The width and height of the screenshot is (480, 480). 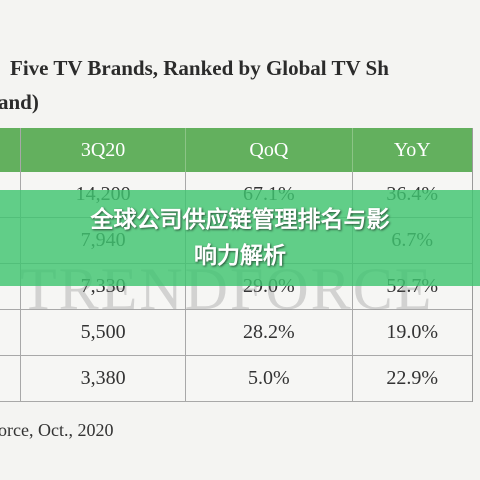 What do you see at coordinates (104, 150) in the screenshot?
I see `header-cell: 3Q20` at bounding box center [104, 150].